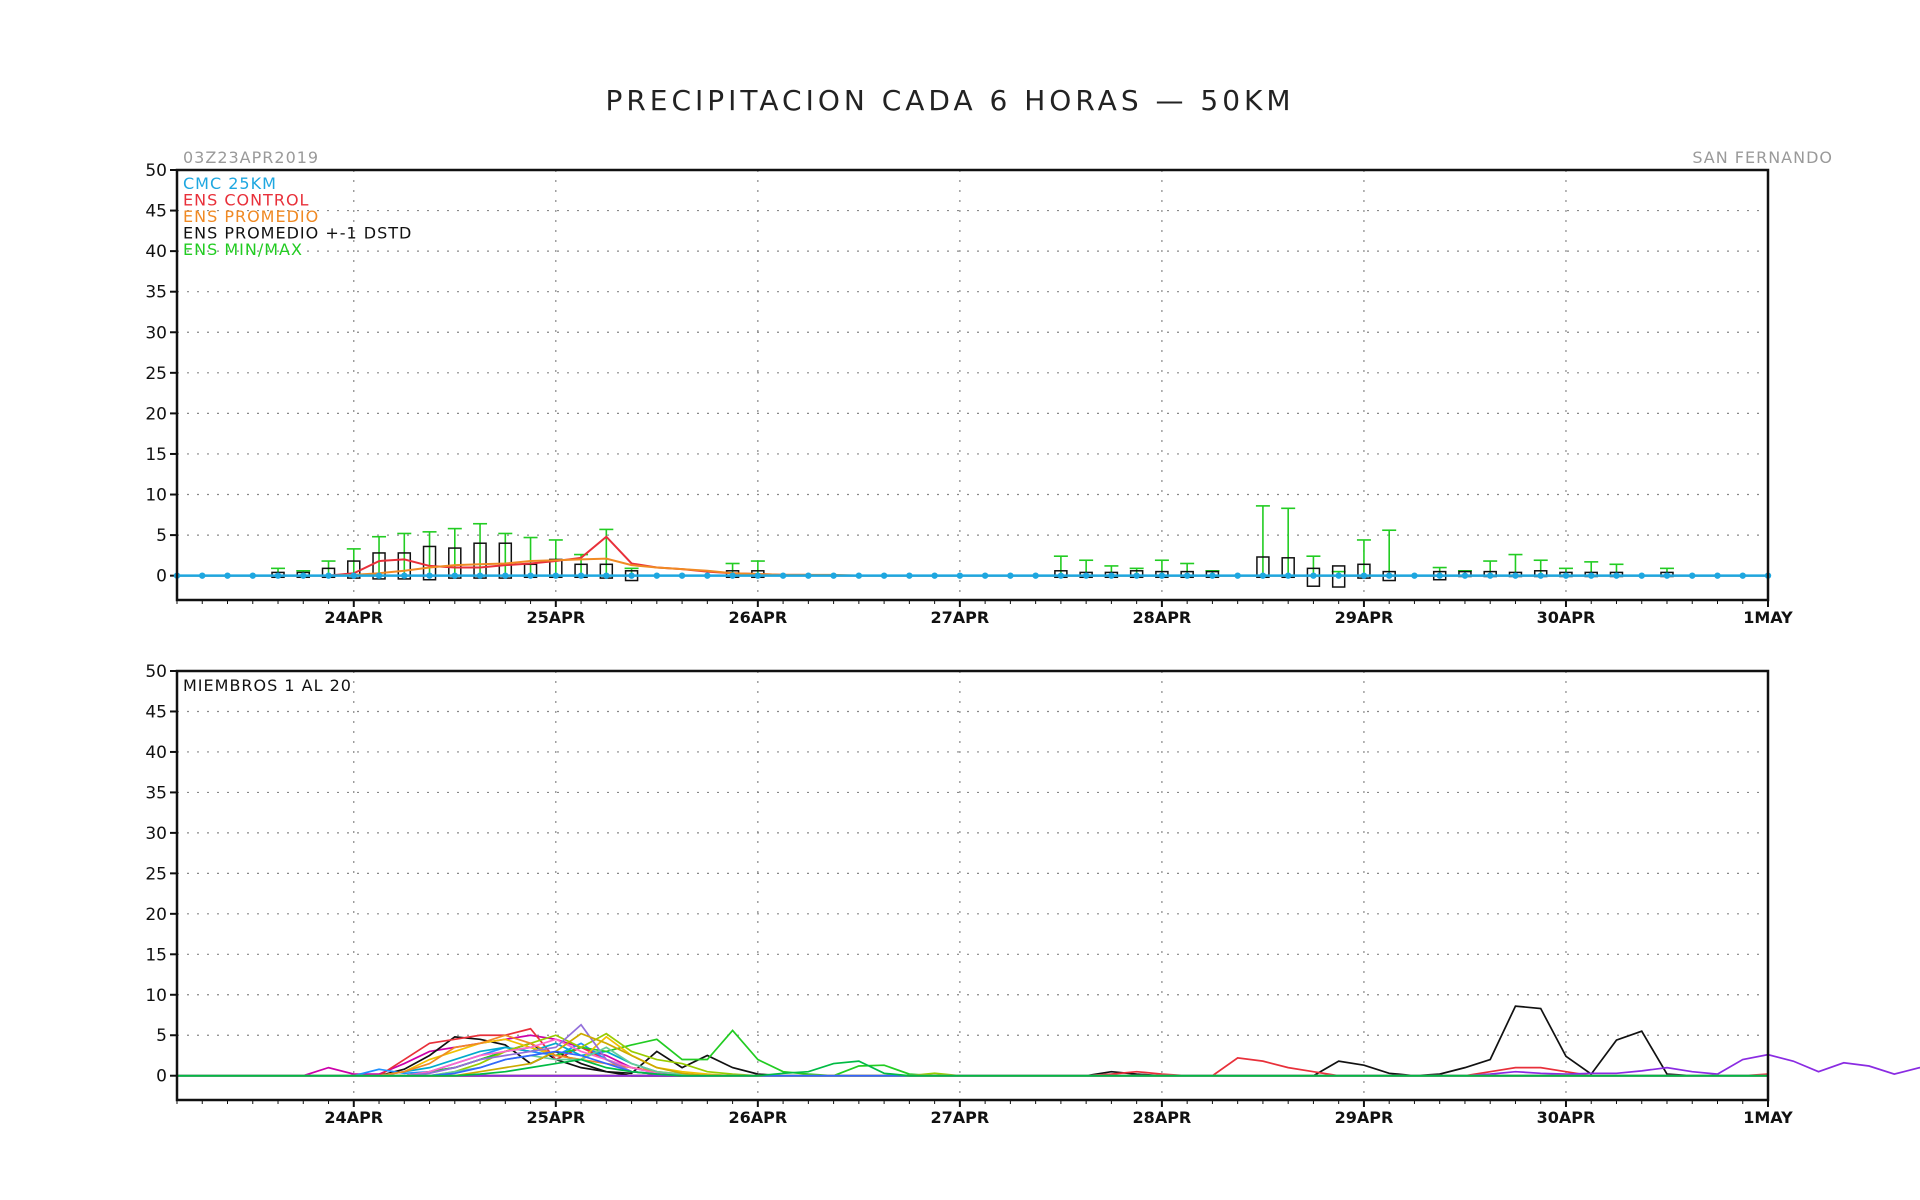 Image resolution: width=1920 pixels, height=1200 pixels. I want to click on legend-entry: ENS PROMEDIO, so click(251, 216).